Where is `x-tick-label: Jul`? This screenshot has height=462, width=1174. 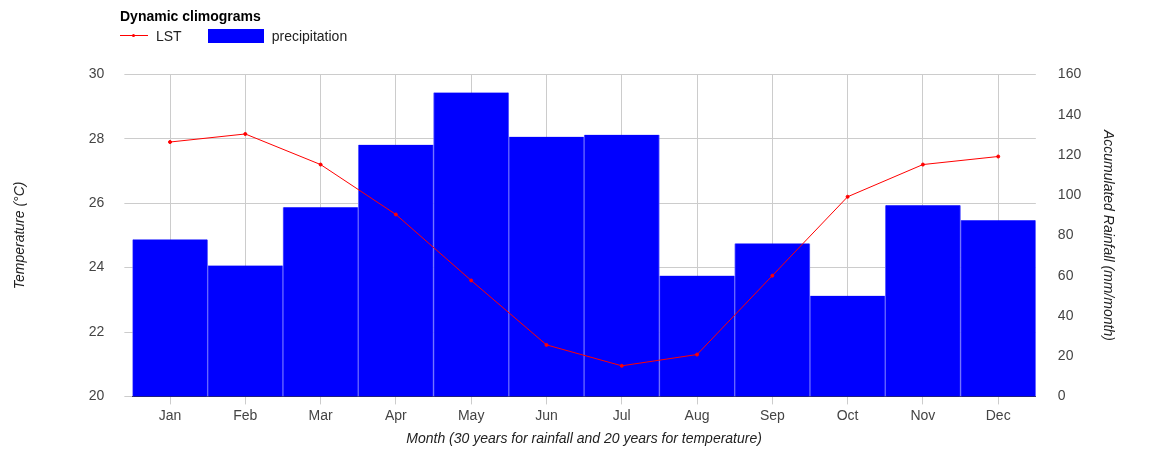
x-tick-label: Jul is located at coordinates (621, 414).